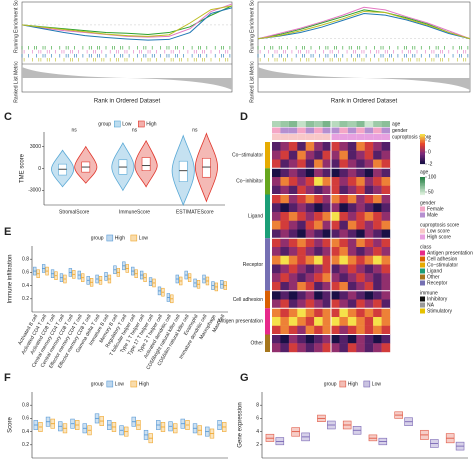 Image resolution: width=474 pixels, height=474 pixels. I want to click on age-colorbar-step, so click(422, 193).